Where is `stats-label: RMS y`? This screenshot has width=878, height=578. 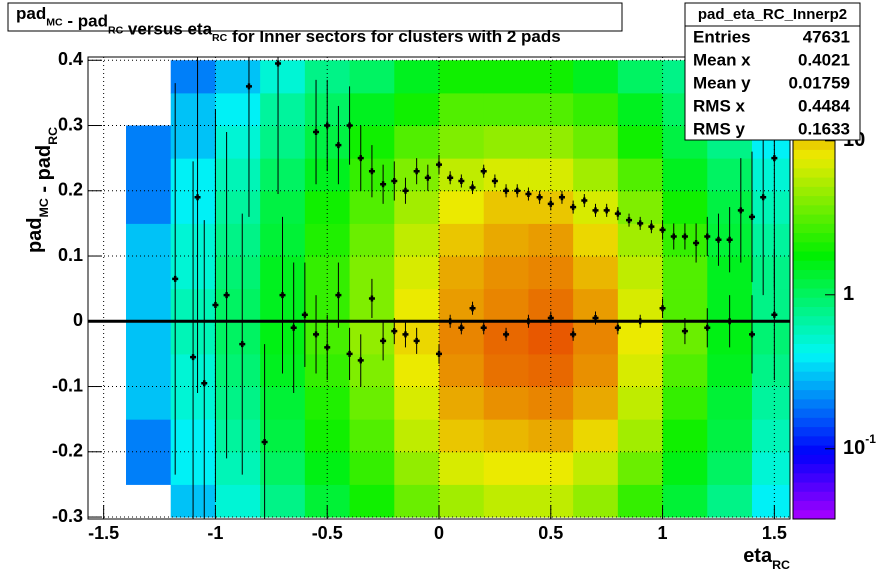
stats-label: RMS y is located at coordinates (719, 128).